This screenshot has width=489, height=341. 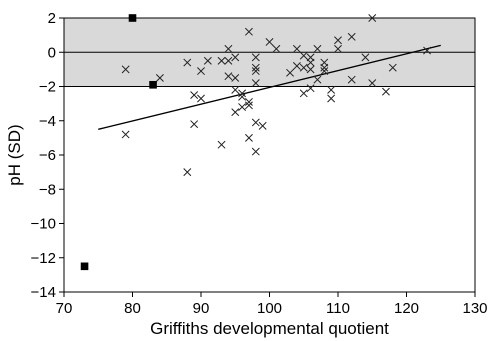 What do you see at coordinates (269, 328) in the screenshot?
I see `x-axis-title: Griffiths developmental quotient` at bounding box center [269, 328].